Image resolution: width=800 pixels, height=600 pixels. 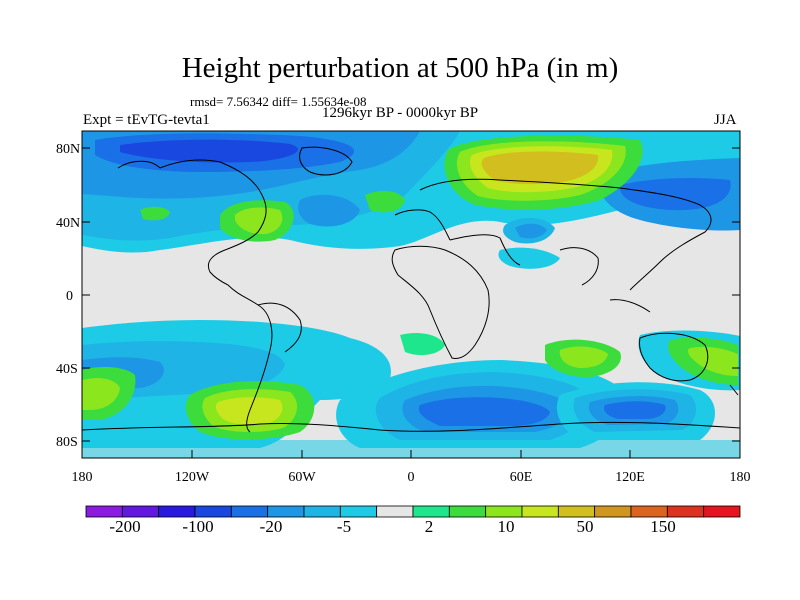 I want to click on lat-label-0: 0, so click(x=69, y=296).